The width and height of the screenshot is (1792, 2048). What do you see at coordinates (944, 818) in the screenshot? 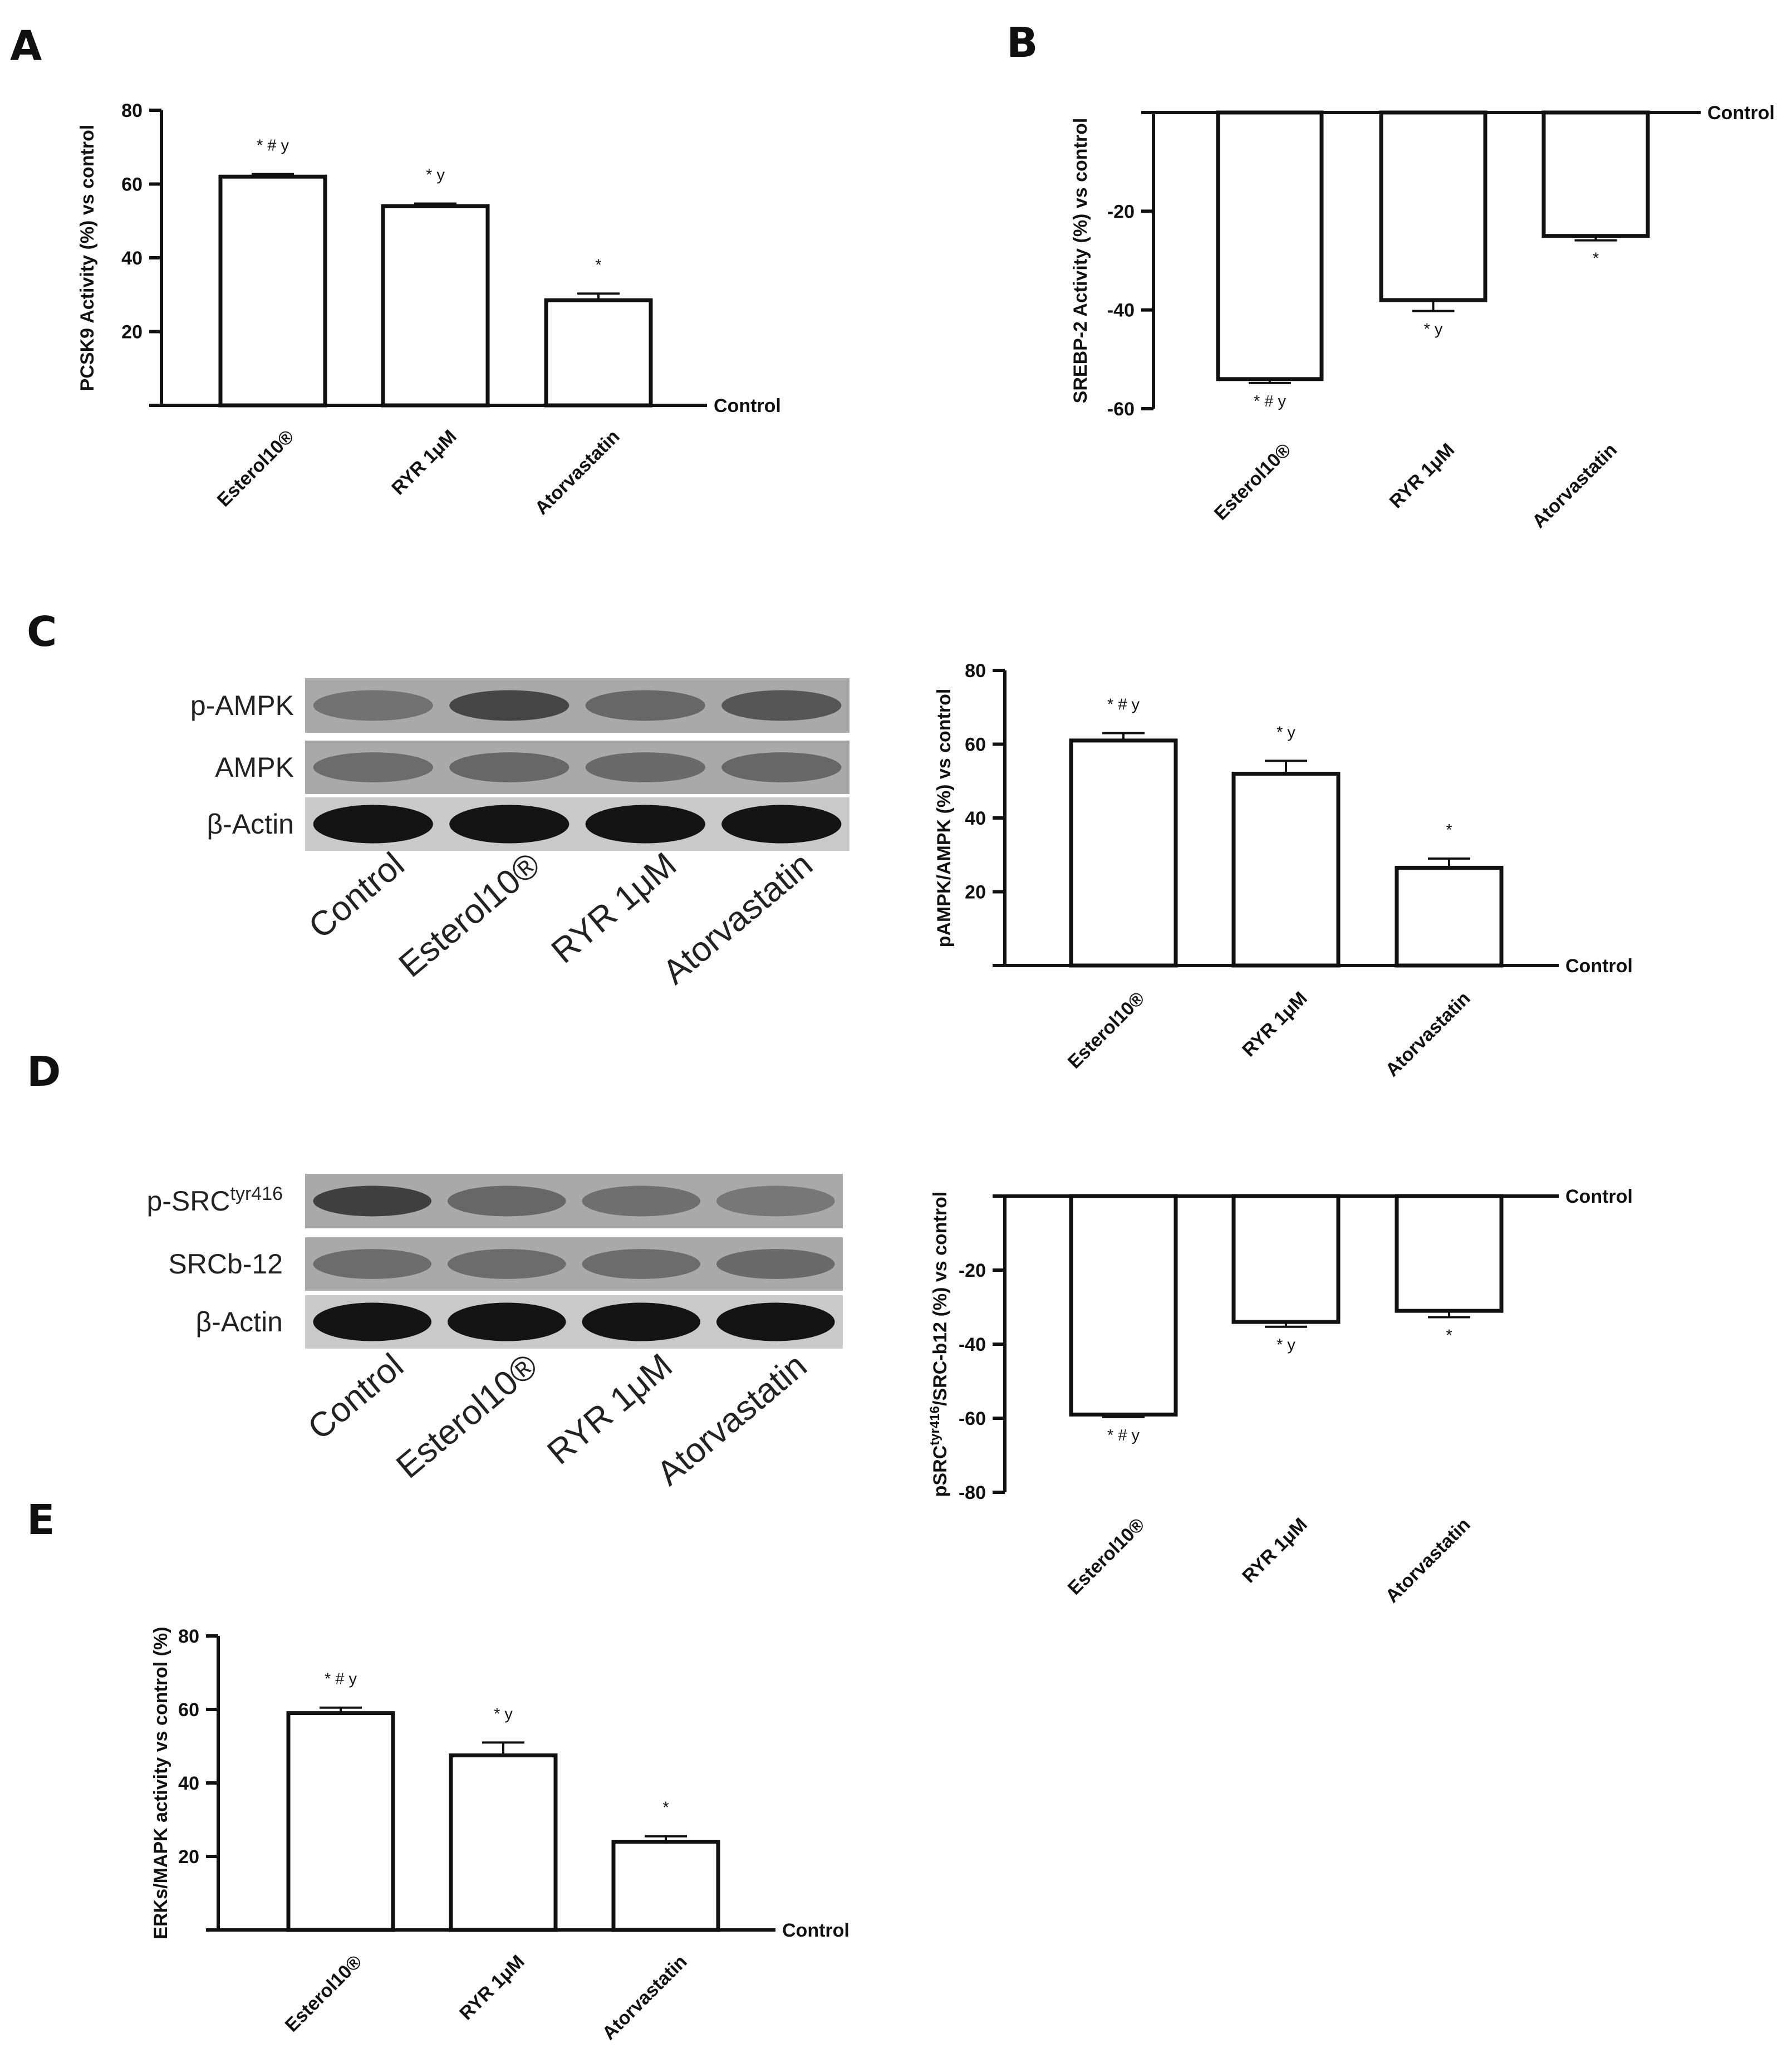
I see `y-axis-title: pAMPK/AMPK (%) vs control` at bounding box center [944, 818].